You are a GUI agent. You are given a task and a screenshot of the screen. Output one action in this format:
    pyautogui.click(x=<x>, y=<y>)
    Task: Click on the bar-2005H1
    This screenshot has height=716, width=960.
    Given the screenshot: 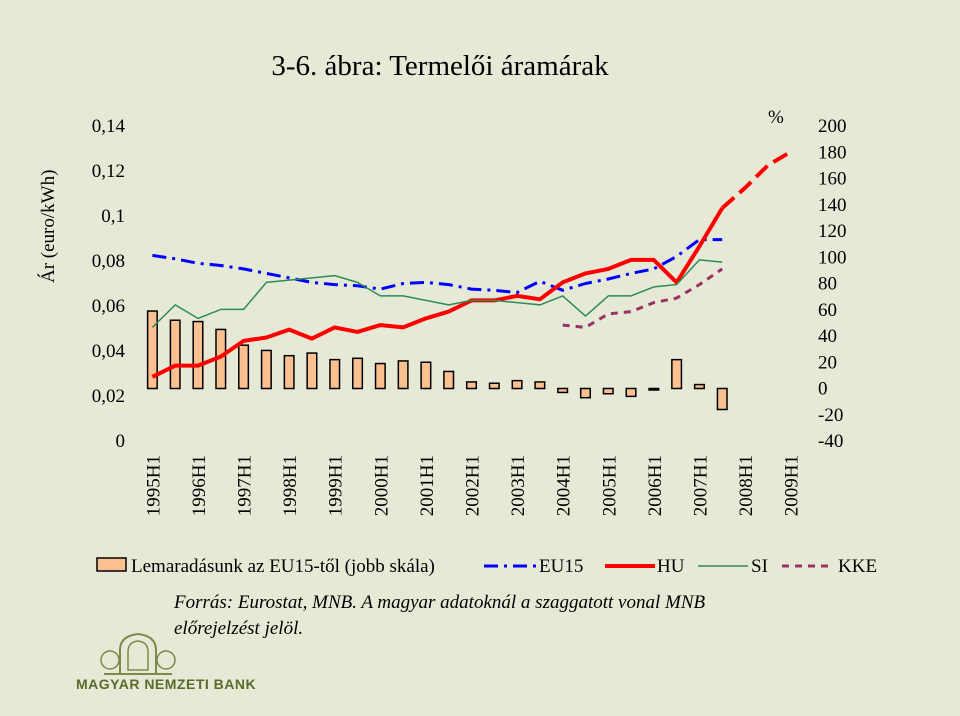 What is the action you would take?
    pyautogui.click(x=608, y=391)
    